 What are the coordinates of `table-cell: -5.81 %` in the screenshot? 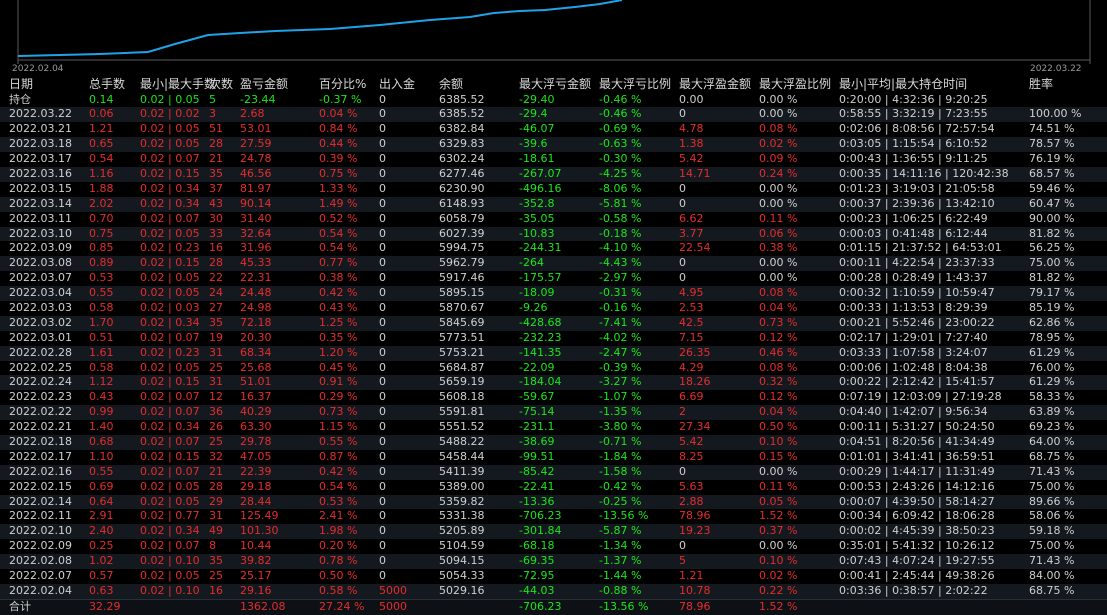 It's located at (620, 203).